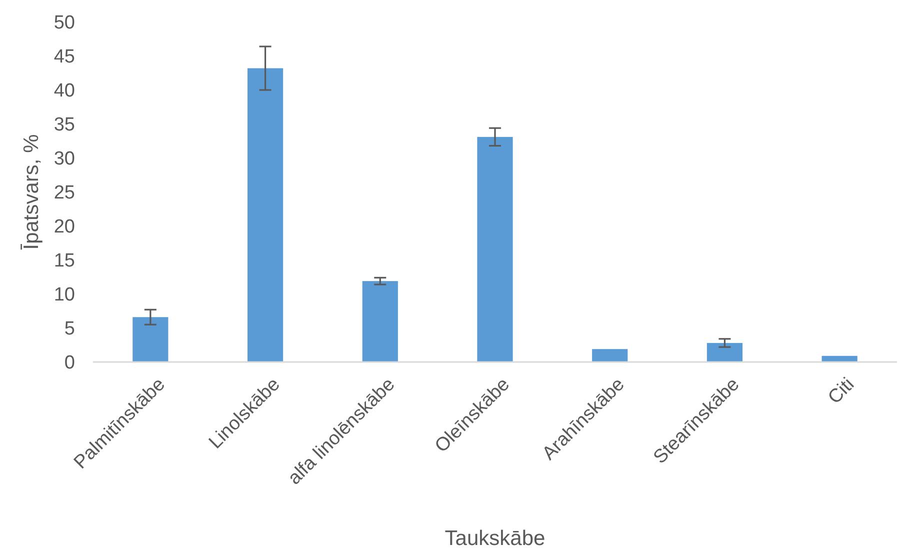 This screenshot has height=549, width=901. What do you see at coordinates (495, 538) in the screenshot?
I see `x-axis-title: Taukskābe` at bounding box center [495, 538].